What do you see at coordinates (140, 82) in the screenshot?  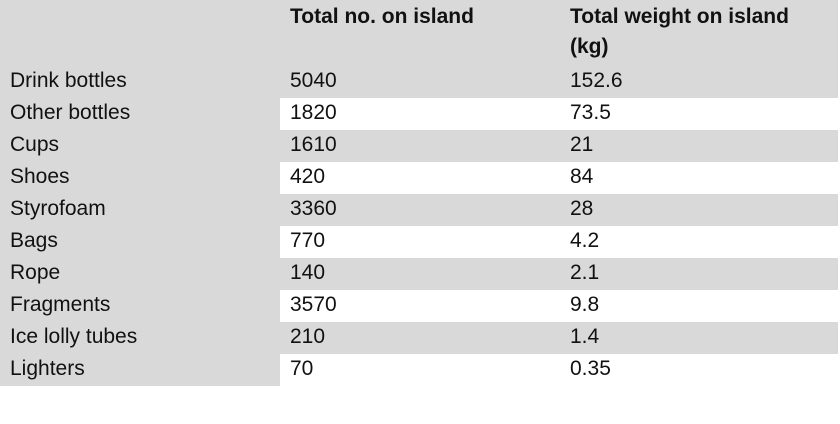 I see `row-label: Drink bottles` at bounding box center [140, 82].